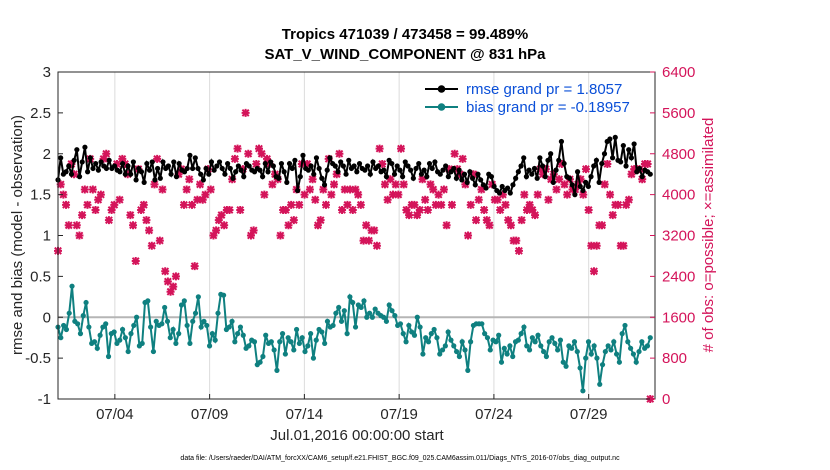  I want to click on y-axis-left-label: rmse and bias (model - observation), so click(17, 235).